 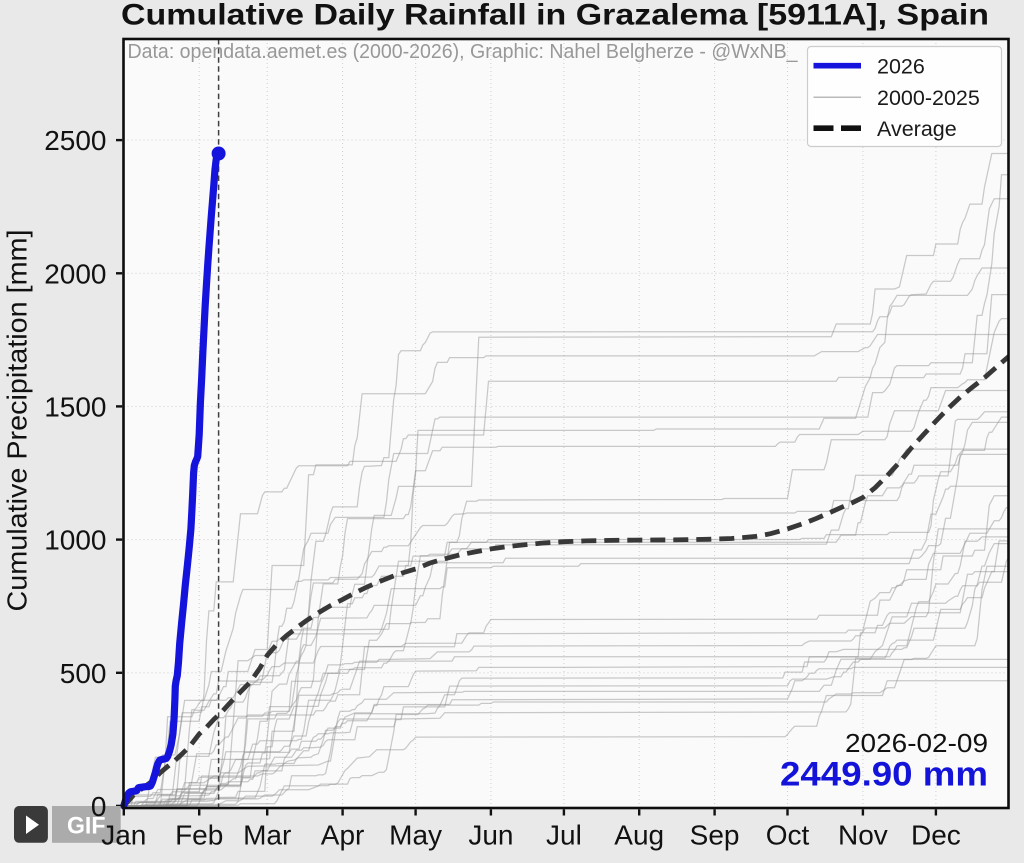 I want to click on svg-text: 500, so click(x=83, y=673).